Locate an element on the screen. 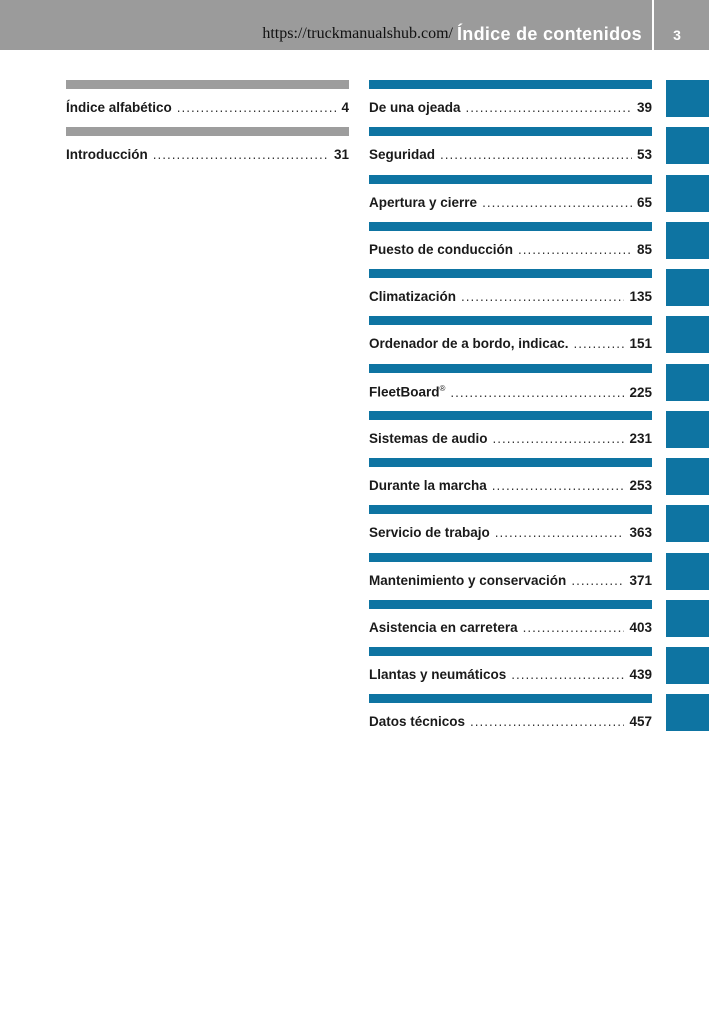 This screenshot has width=709, height=1012. toc-entry-label: Puesto de conducción is located at coordinates (441, 249).